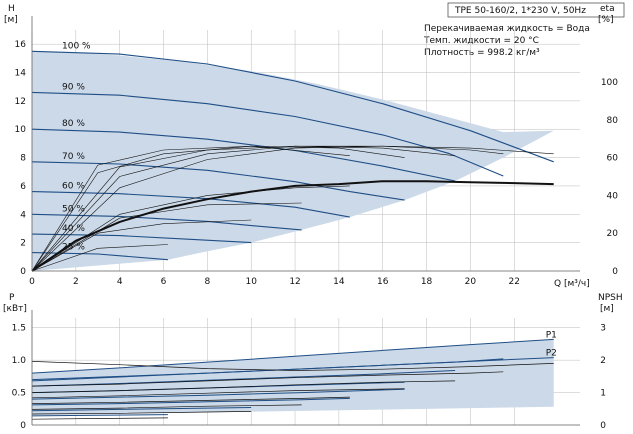  Describe the element at coordinates (572, 284) in the screenshot. I see `q-axis-label: Q [м³/ч]` at that location.